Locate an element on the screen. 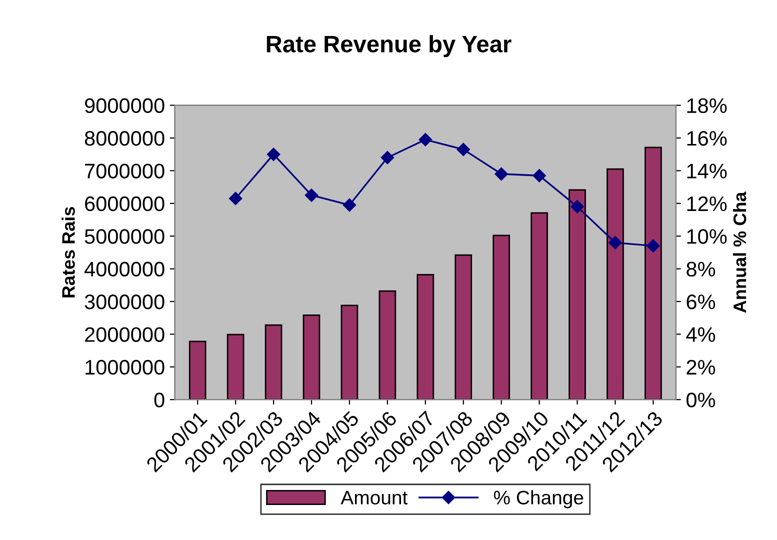 The height and width of the screenshot is (540, 777). y2-tick-label: 0% is located at coordinates (701, 400).